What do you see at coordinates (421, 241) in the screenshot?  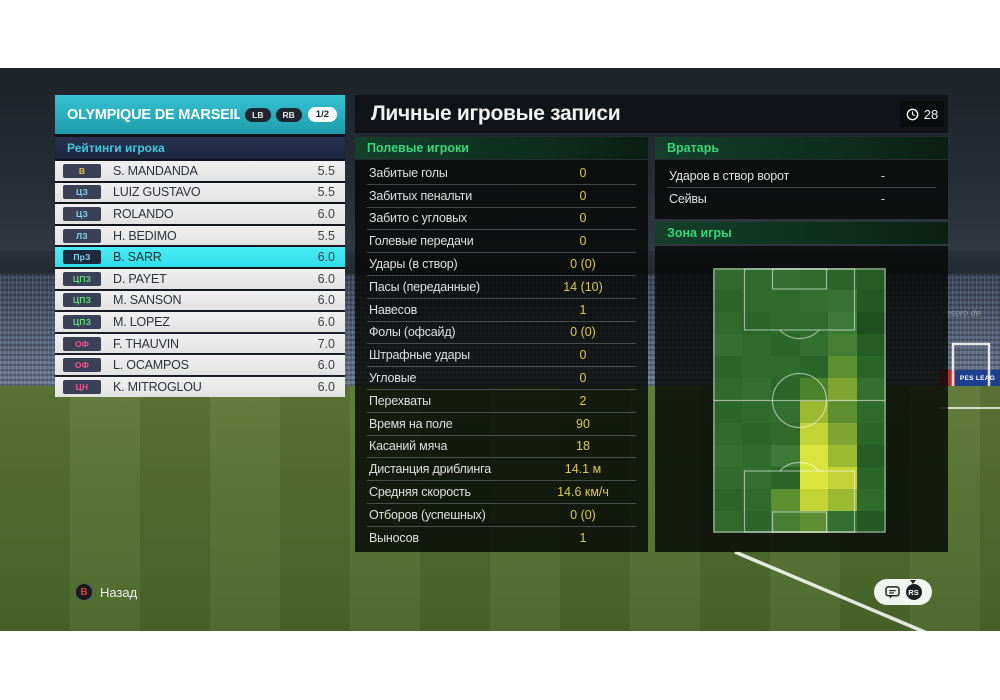 I see `stat-label: Голевые передачи` at bounding box center [421, 241].